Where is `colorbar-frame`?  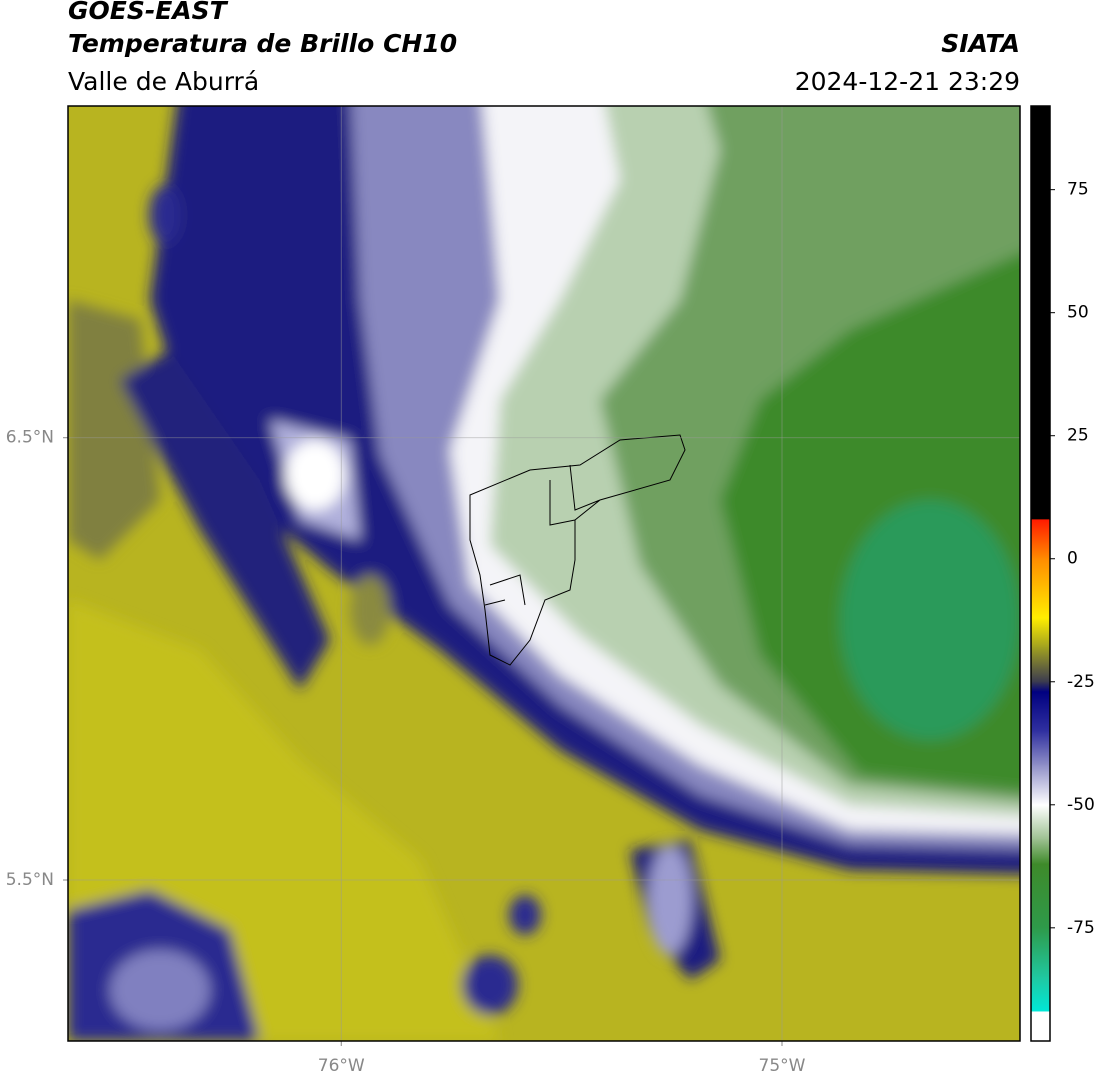
colorbar-frame is located at coordinates (1040, 573).